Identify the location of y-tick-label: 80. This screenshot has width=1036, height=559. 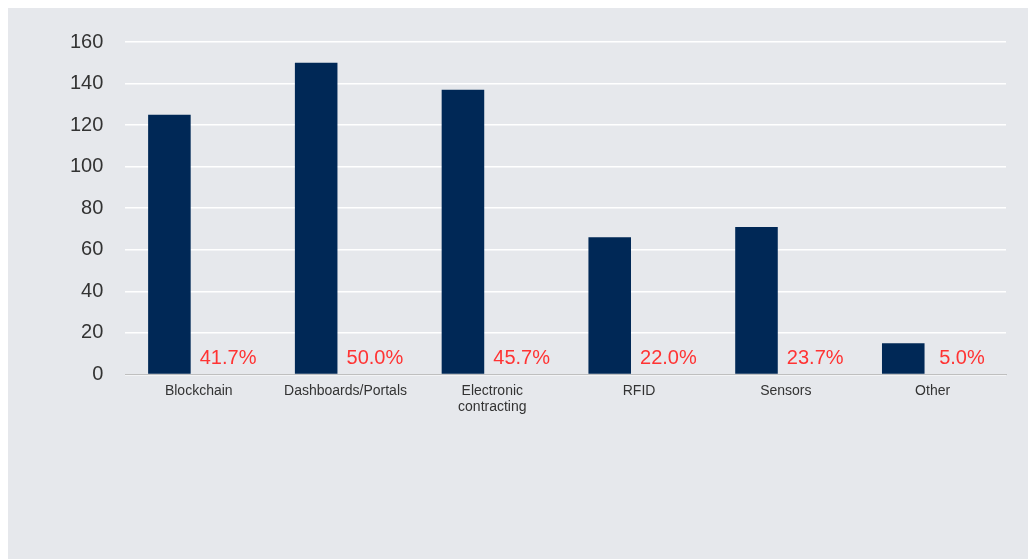
(92, 206).